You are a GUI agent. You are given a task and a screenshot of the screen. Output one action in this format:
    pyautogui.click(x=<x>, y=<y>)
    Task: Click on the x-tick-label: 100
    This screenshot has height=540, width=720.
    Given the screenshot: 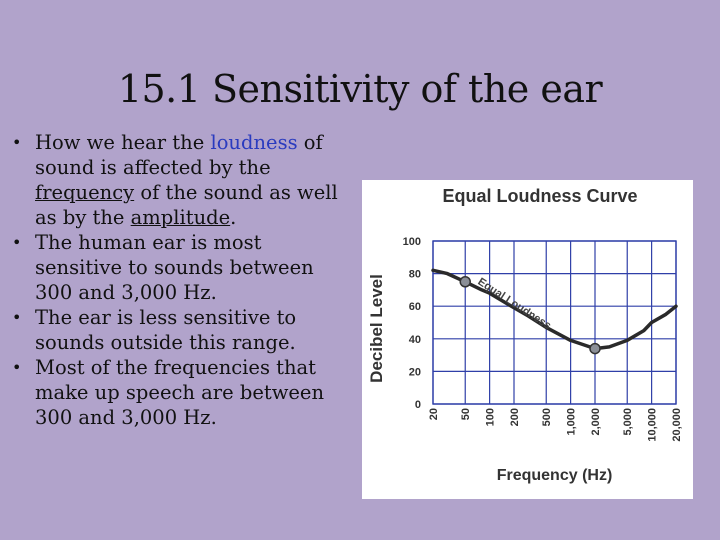 What is the action you would take?
    pyautogui.click(x=491, y=417)
    